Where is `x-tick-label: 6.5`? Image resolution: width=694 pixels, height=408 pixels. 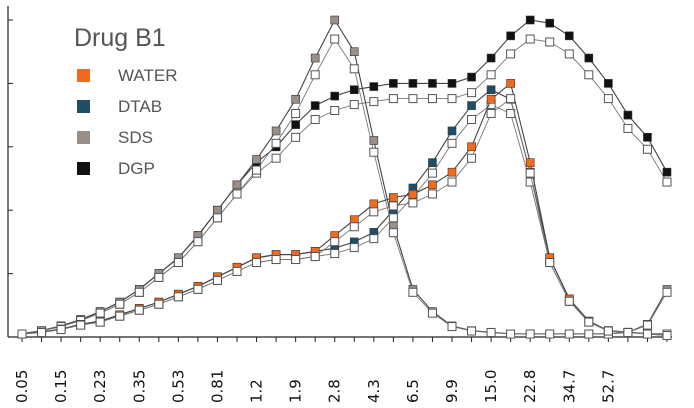 x-tick-label: 6.5 is located at coordinates (413, 391).